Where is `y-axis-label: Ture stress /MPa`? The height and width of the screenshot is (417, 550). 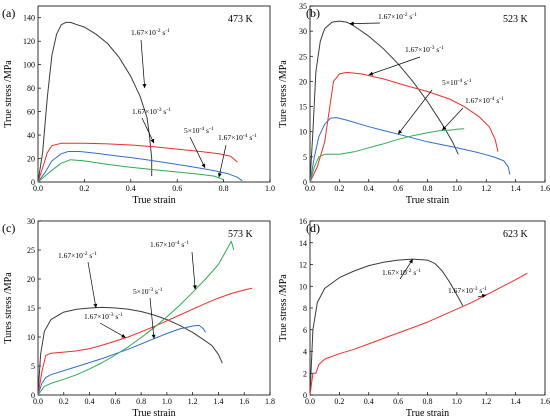
y-axis-label: Ture stress /MPa is located at coordinates (283, 94).